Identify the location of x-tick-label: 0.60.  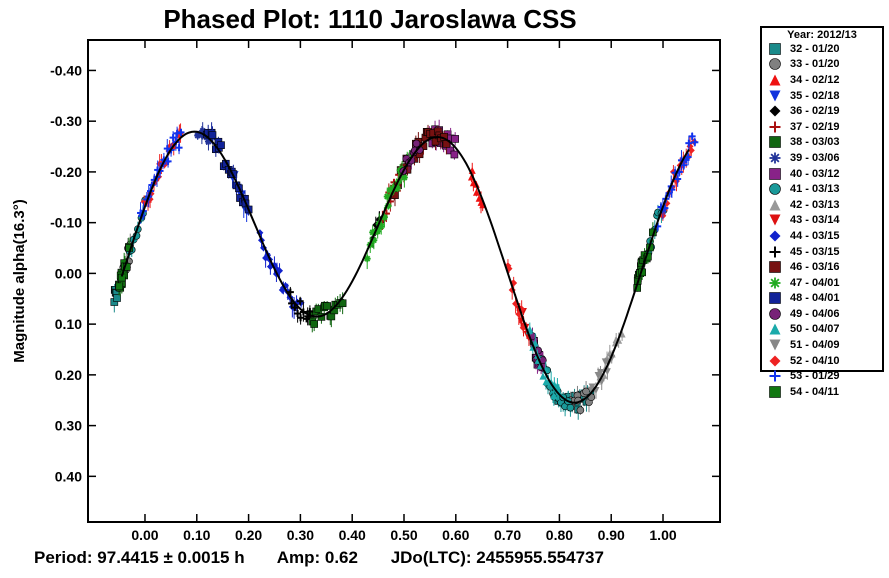
(455, 535).